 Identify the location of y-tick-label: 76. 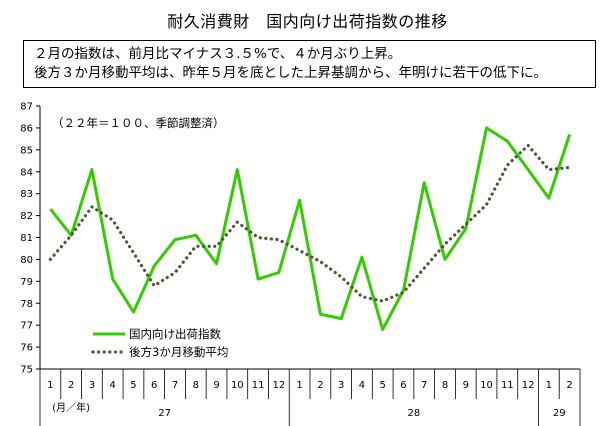
(26, 348).